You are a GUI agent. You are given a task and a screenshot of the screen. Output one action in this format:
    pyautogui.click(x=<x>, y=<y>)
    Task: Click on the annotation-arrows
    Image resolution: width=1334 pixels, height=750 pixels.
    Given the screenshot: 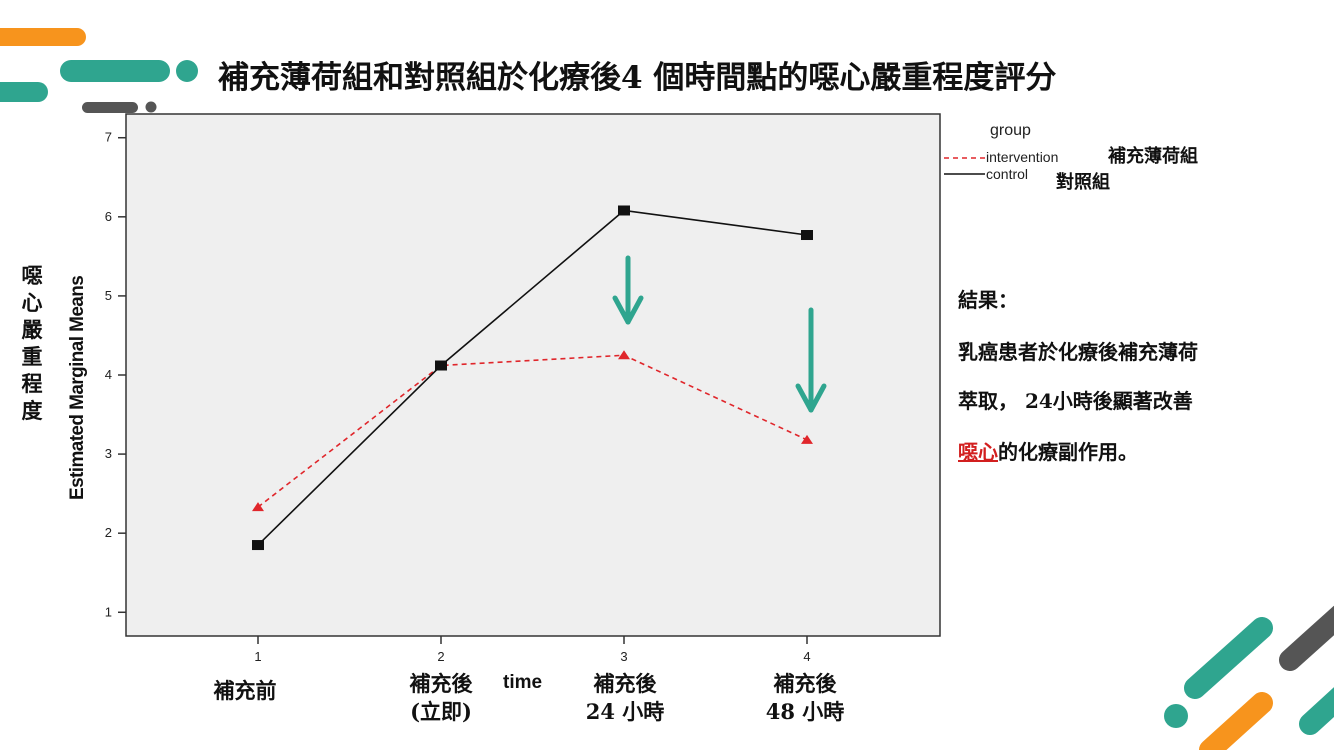 What is the action you would take?
    pyautogui.click(x=719, y=334)
    